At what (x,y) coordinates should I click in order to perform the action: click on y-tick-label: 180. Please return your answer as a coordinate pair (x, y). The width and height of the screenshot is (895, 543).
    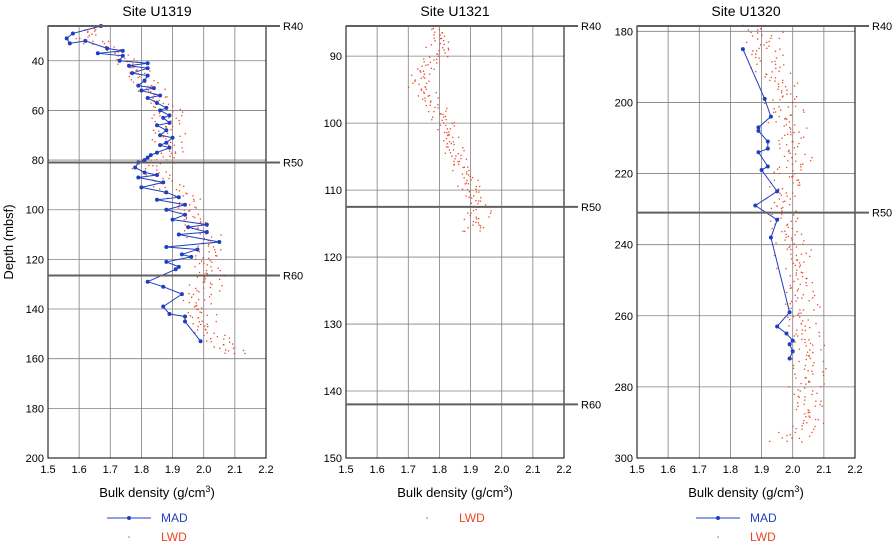
    Looking at the image, I should click on (624, 32).